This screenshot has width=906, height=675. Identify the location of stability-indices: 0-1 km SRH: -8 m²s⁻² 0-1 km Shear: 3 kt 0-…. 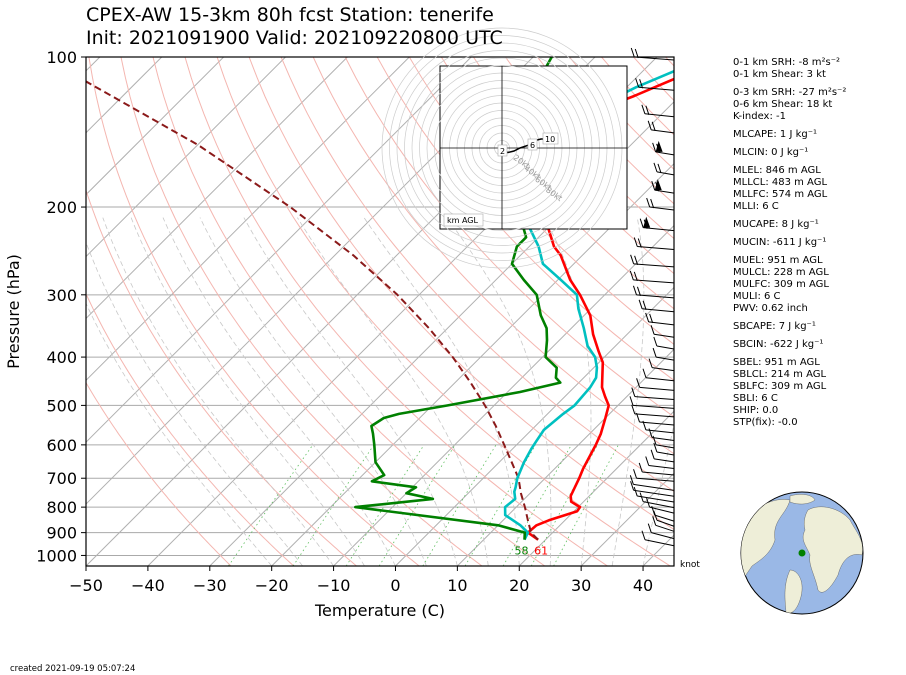
(818, 243).